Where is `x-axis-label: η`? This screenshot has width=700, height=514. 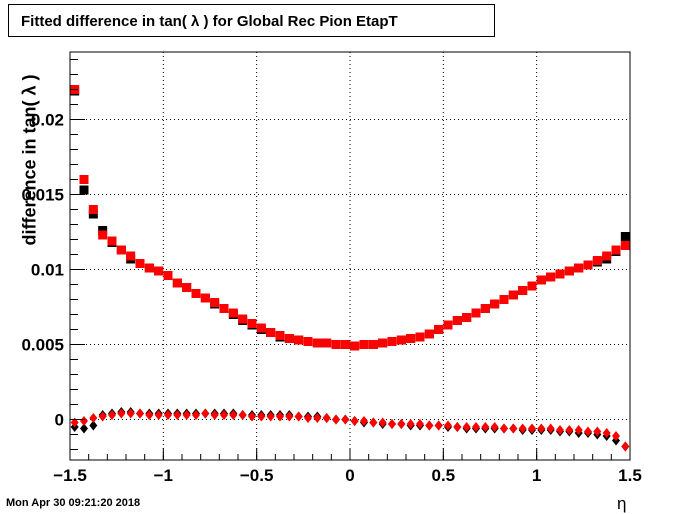 x-axis-label: η is located at coordinates (622, 503).